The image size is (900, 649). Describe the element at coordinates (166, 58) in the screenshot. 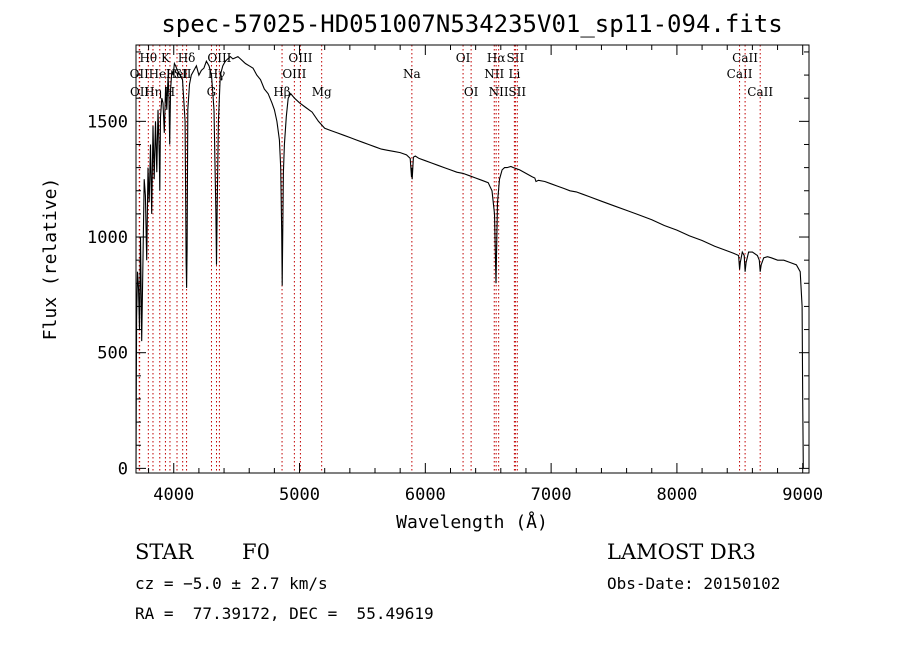

I see `line-marker-label: K` at that location.